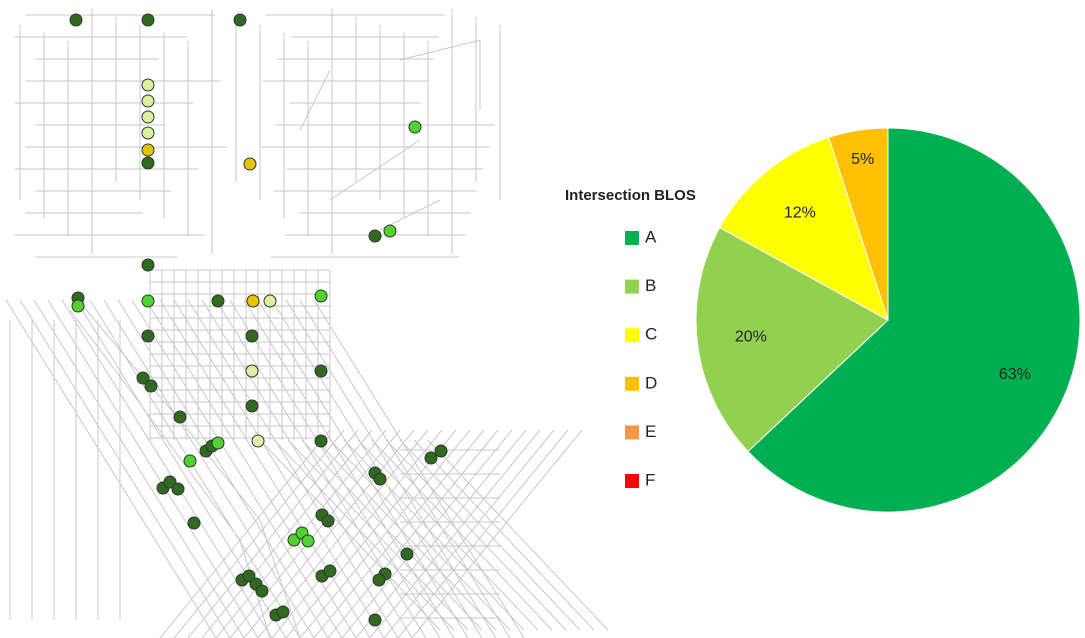  What do you see at coordinates (1015, 374) in the screenshot?
I see `slice-label: 63%` at bounding box center [1015, 374].